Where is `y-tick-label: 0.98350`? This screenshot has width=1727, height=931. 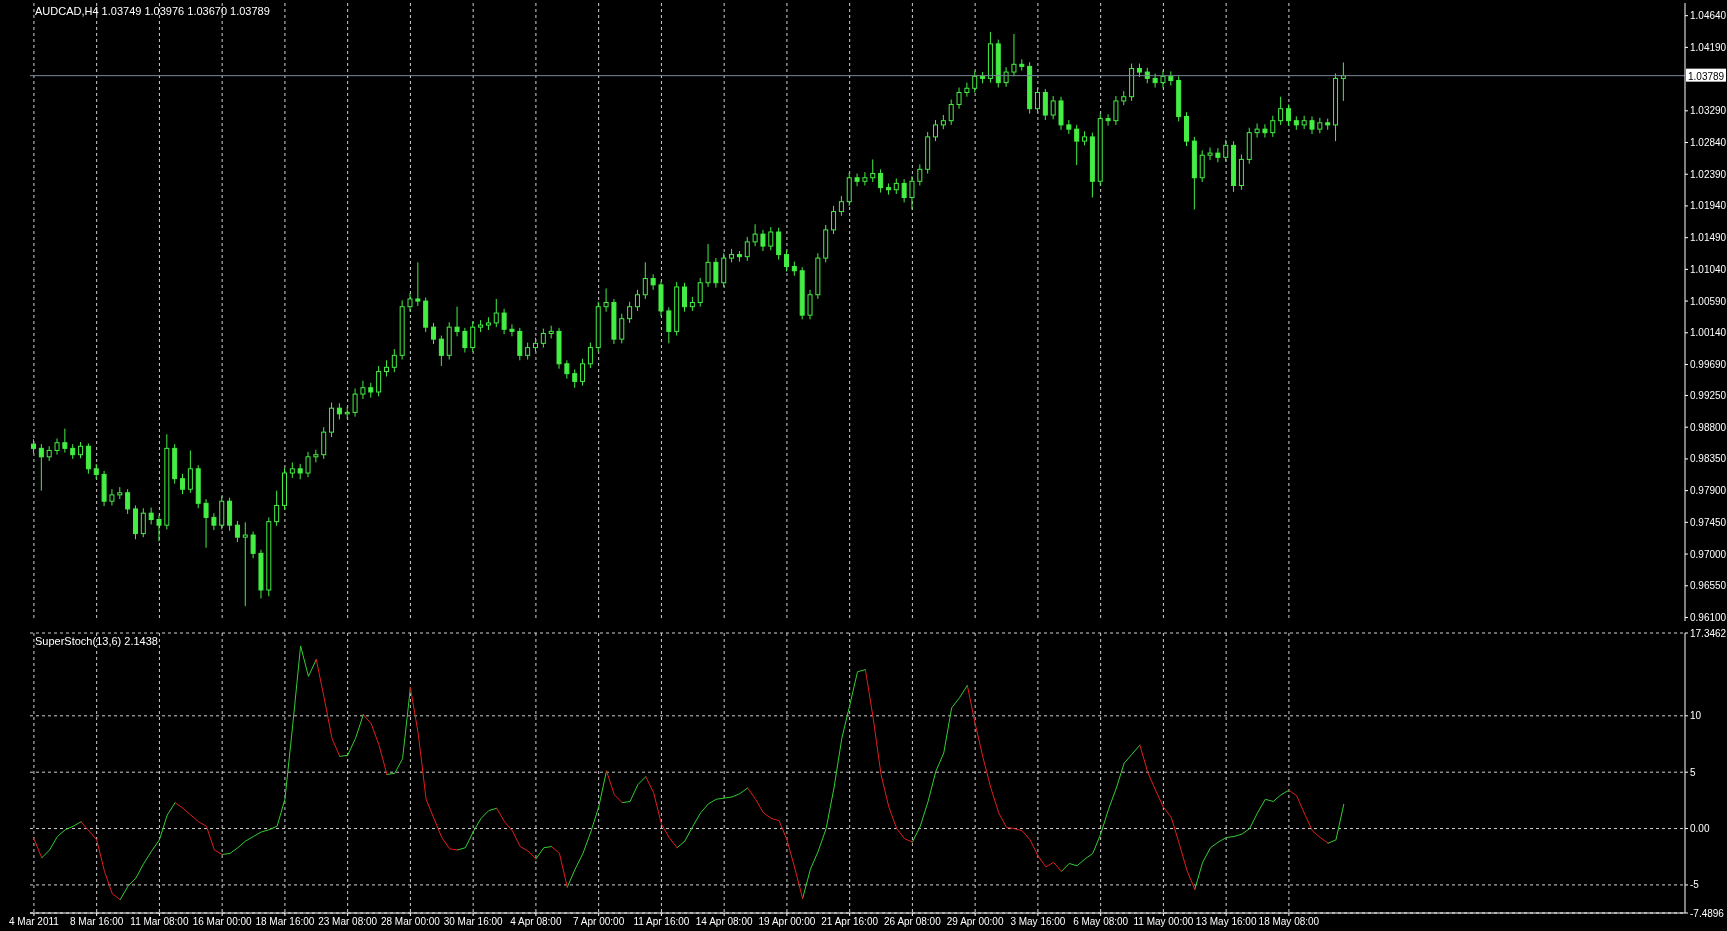
y-tick-label: 0.98350 is located at coordinates (1708, 459).